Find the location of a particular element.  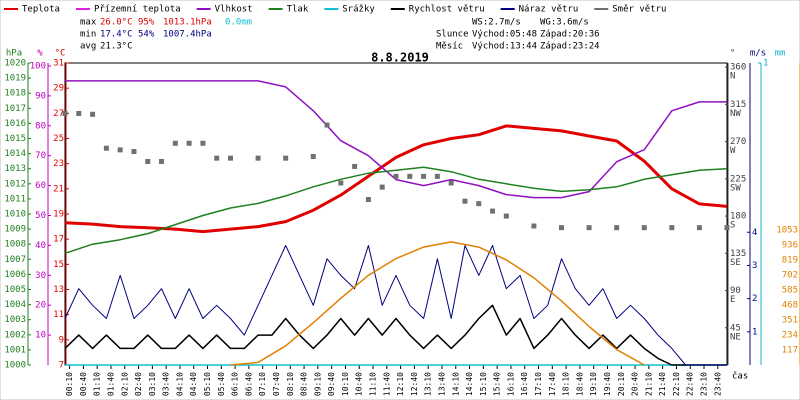

y-tick-label: 13 is located at coordinates (58, 290).